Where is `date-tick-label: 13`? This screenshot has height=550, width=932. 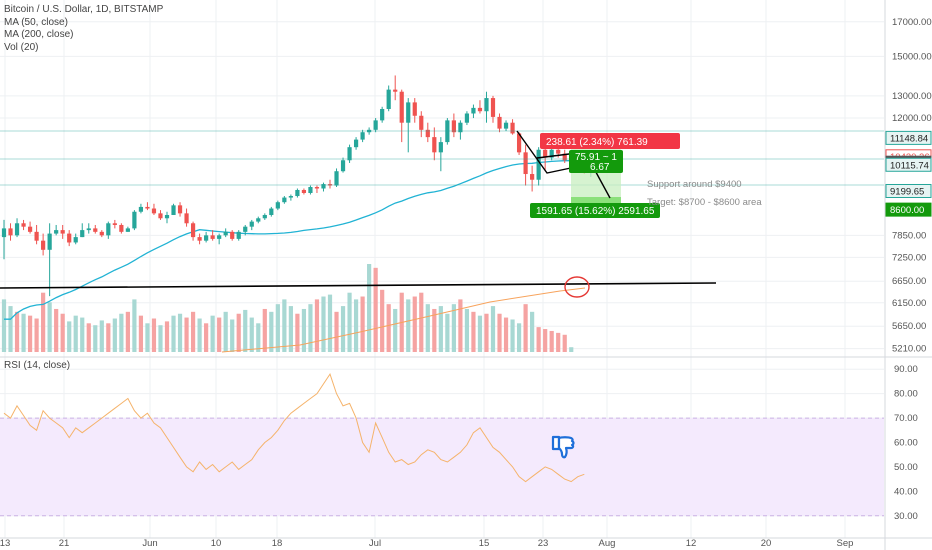 date-tick-label: 13 is located at coordinates (5, 543).